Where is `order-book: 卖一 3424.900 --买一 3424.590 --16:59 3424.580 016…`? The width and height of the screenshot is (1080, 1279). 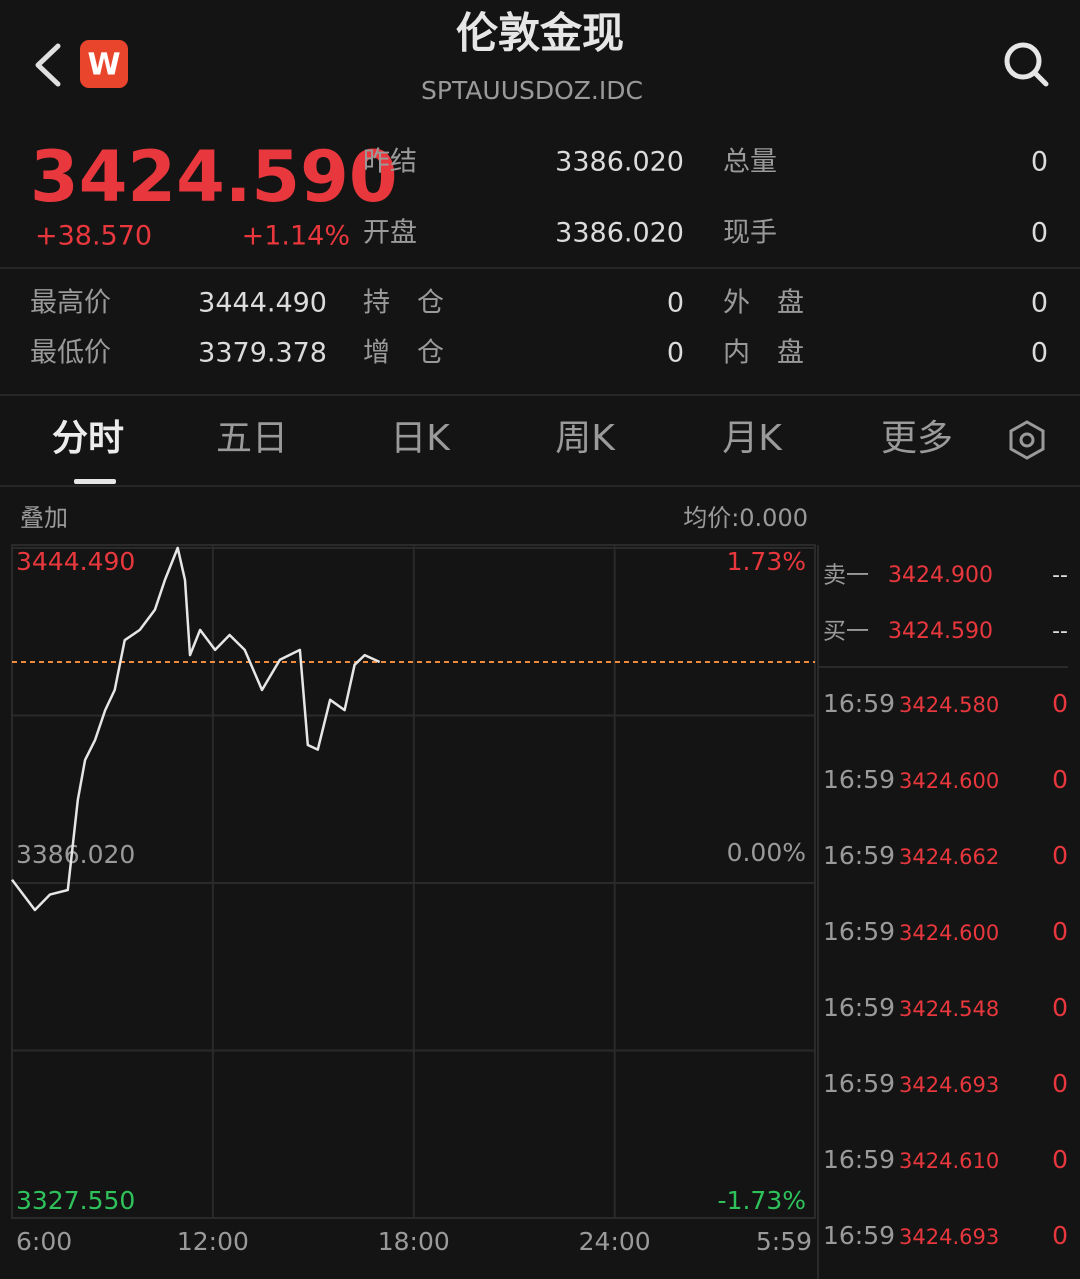
order-book: 卖一 3424.900 --买一 3424.590 --16:59 3424.580 016… is located at coordinates (942, 912).